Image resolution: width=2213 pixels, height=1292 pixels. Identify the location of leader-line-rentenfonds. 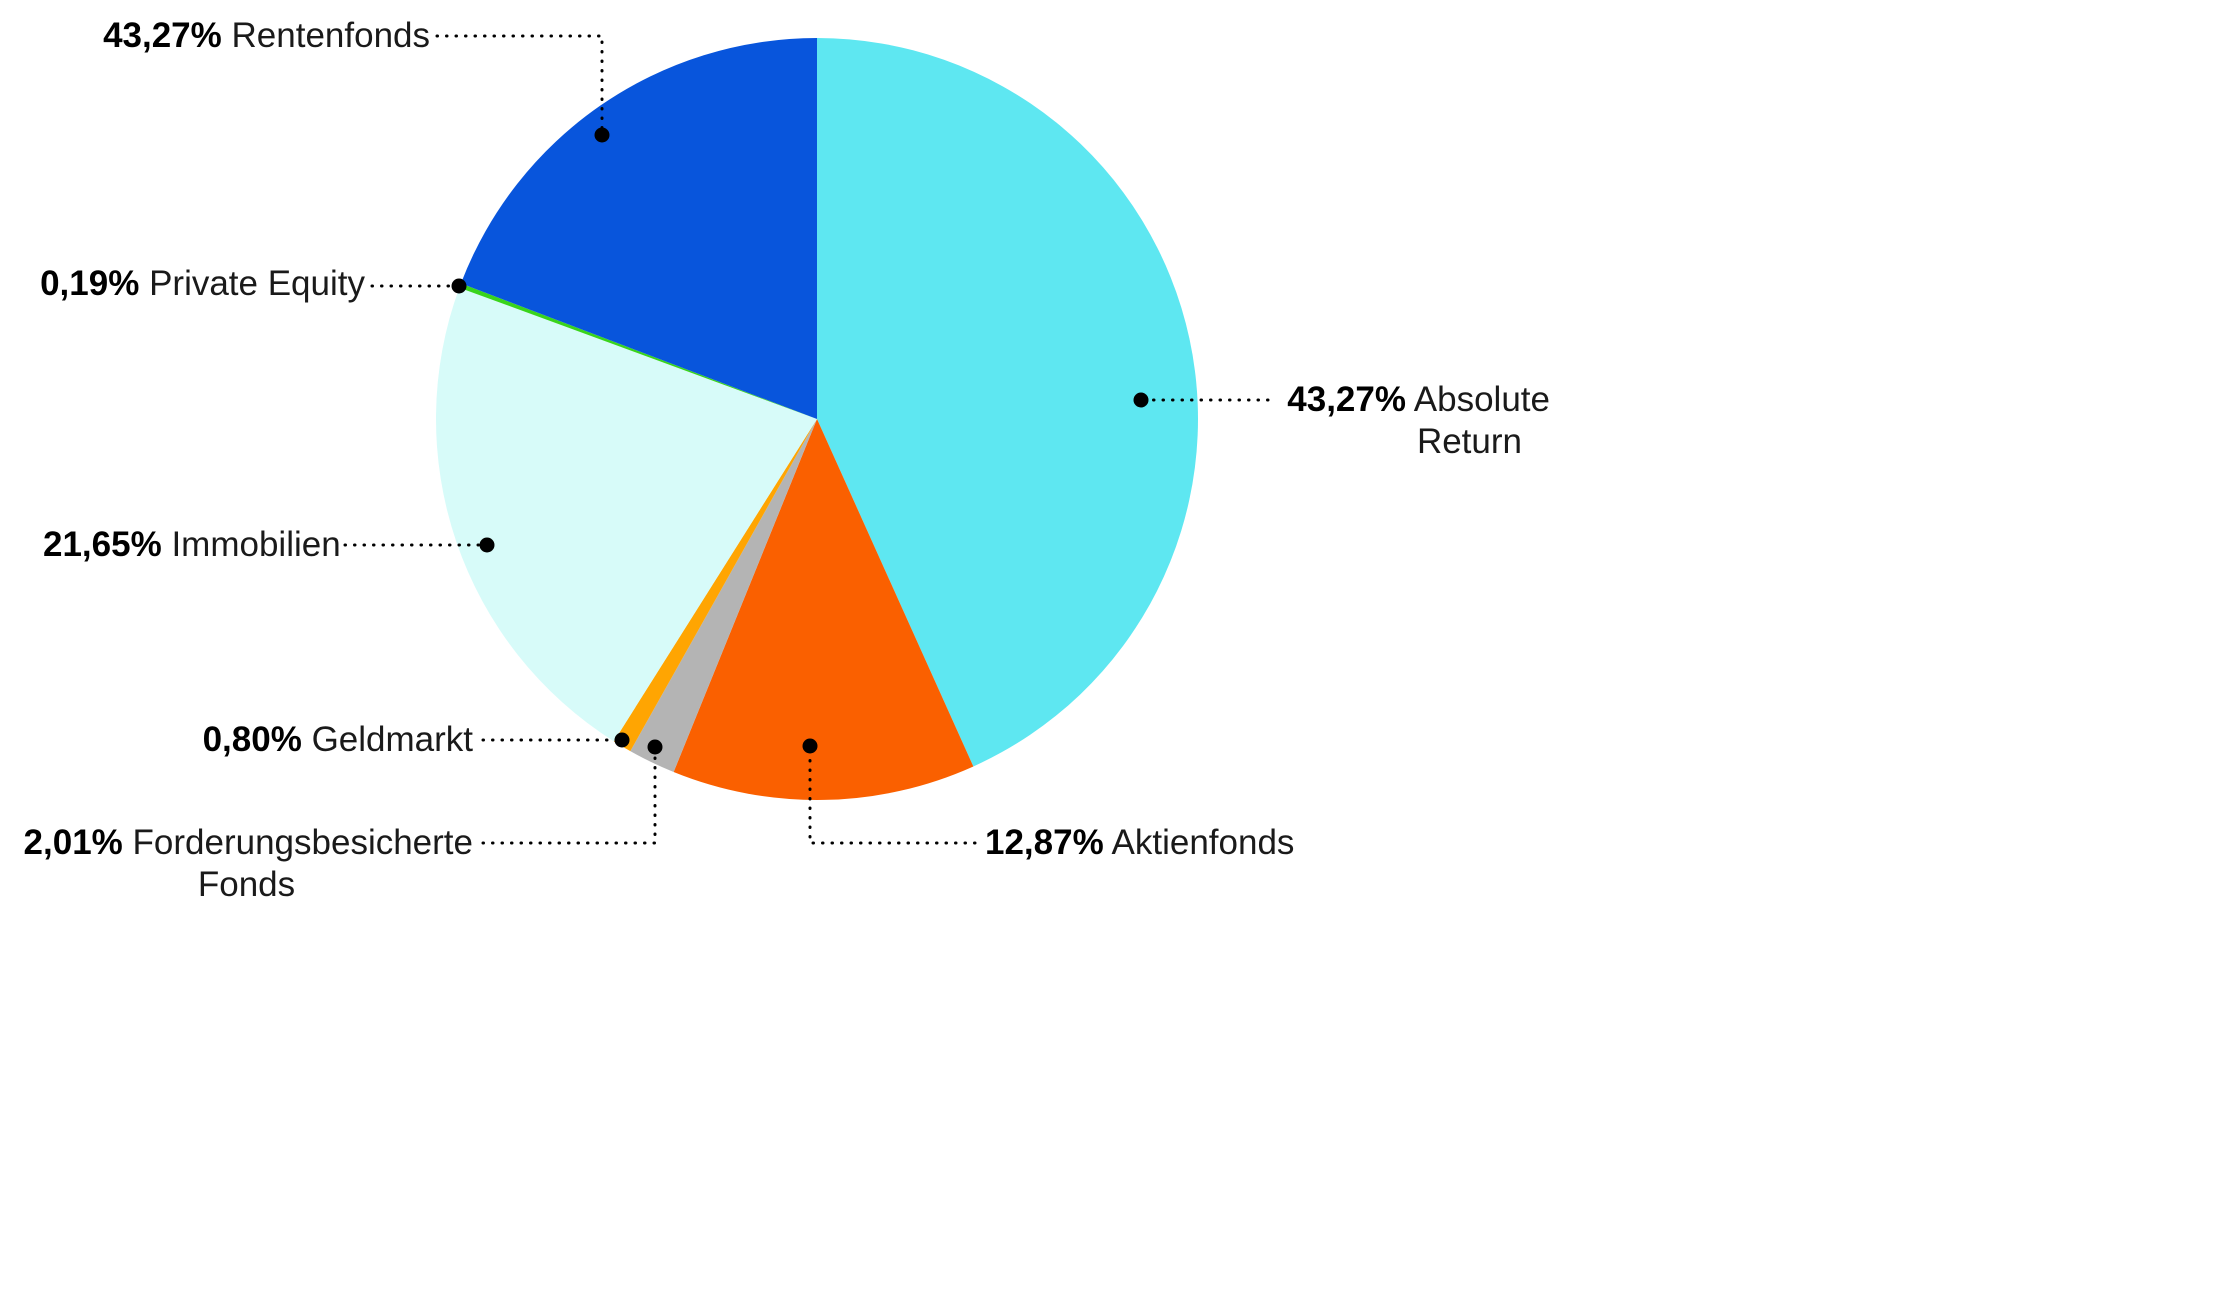
(519, 85).